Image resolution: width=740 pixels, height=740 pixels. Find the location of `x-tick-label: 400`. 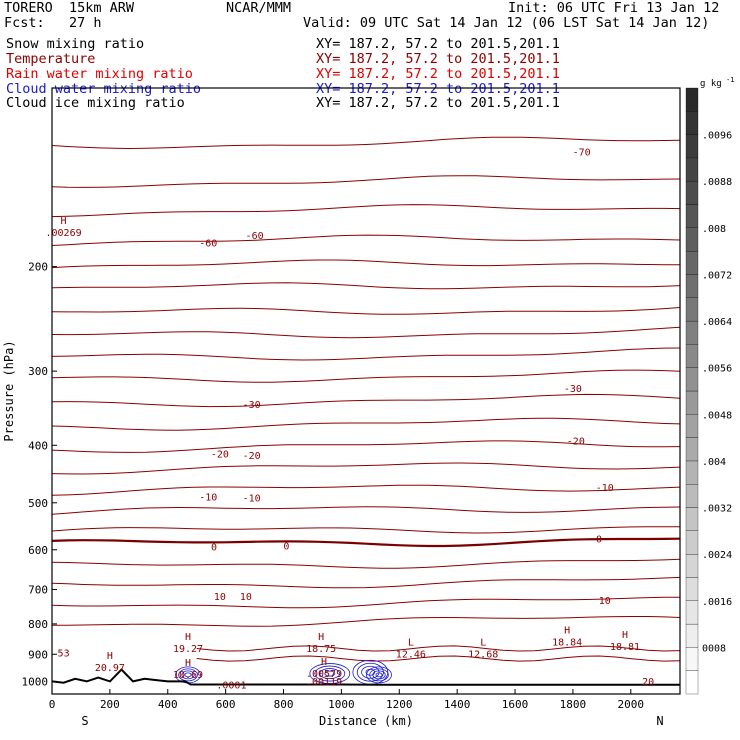

x-tick-label: 400 is located at coordinates (168, 704).